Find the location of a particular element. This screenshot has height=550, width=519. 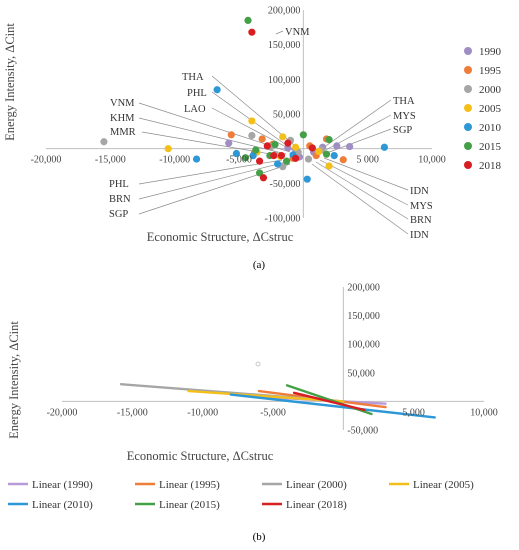

panel-label-b: (b) is located at coordinates (259, 537).